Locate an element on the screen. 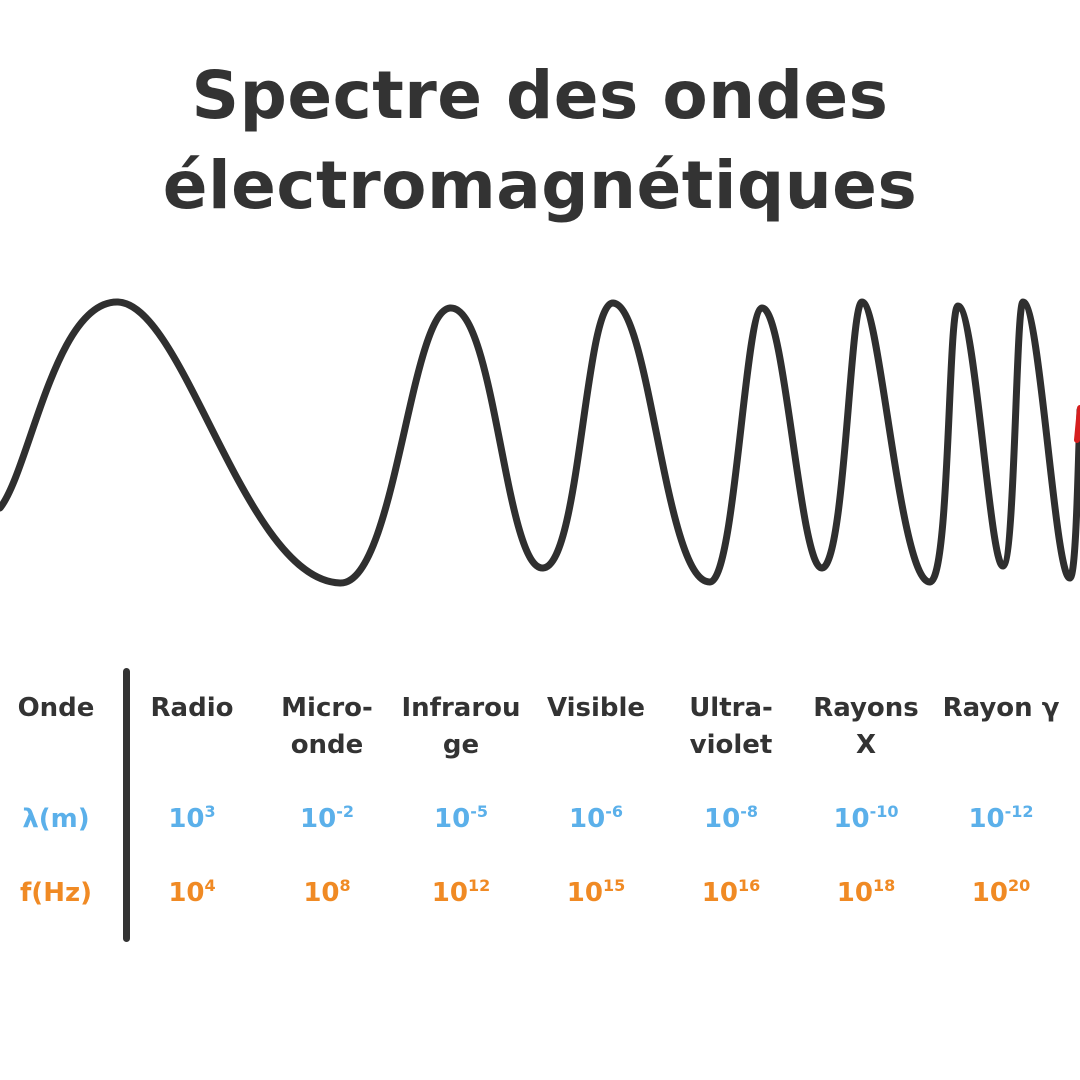 The width and height of the screenshot is (1080, 1080). frequency-value: 1018 is located at coordinates (866, 893).